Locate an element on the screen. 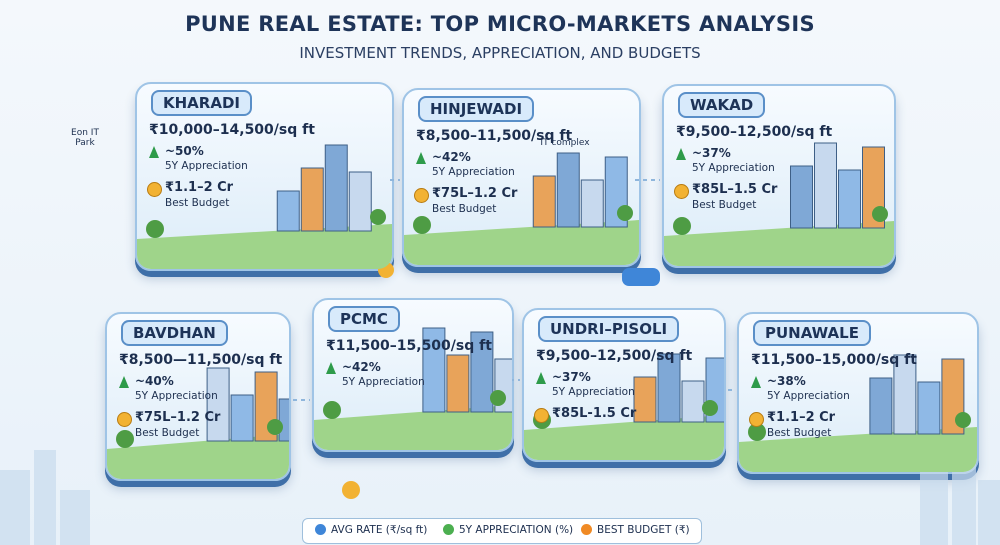 The image size is (1000, 545). budget: ₹1.1–2 Cr is located at coordinates (801, 417).